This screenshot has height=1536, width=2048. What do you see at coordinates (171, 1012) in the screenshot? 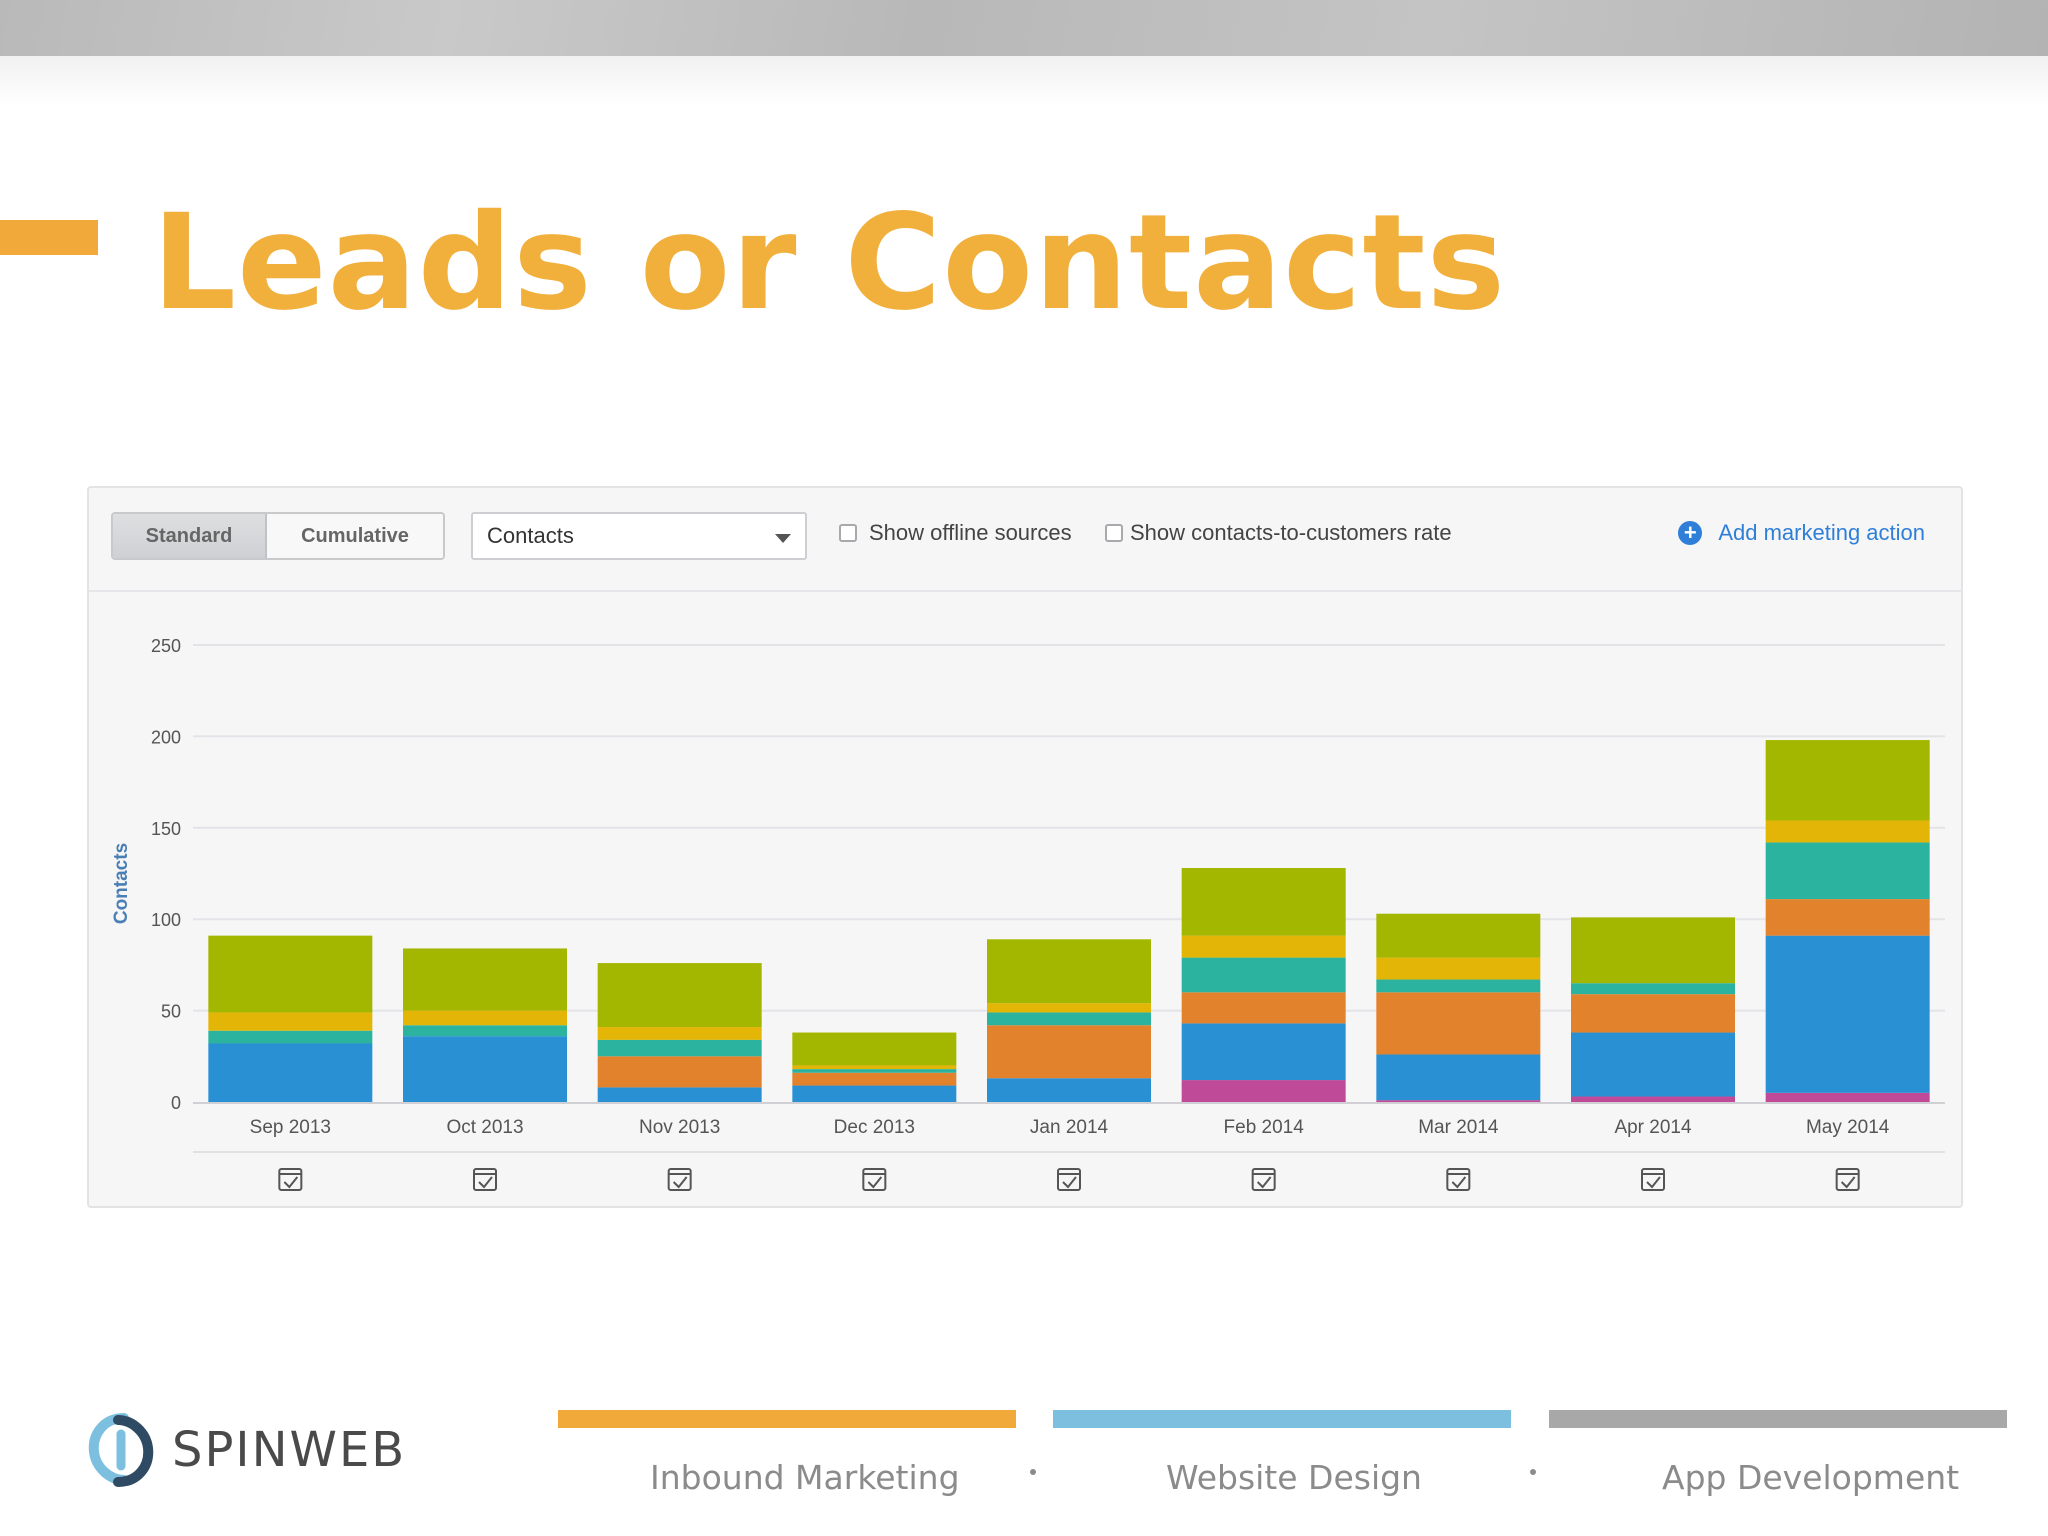
I see `y-tick-label: 50` at bounding box center [171, 1012].